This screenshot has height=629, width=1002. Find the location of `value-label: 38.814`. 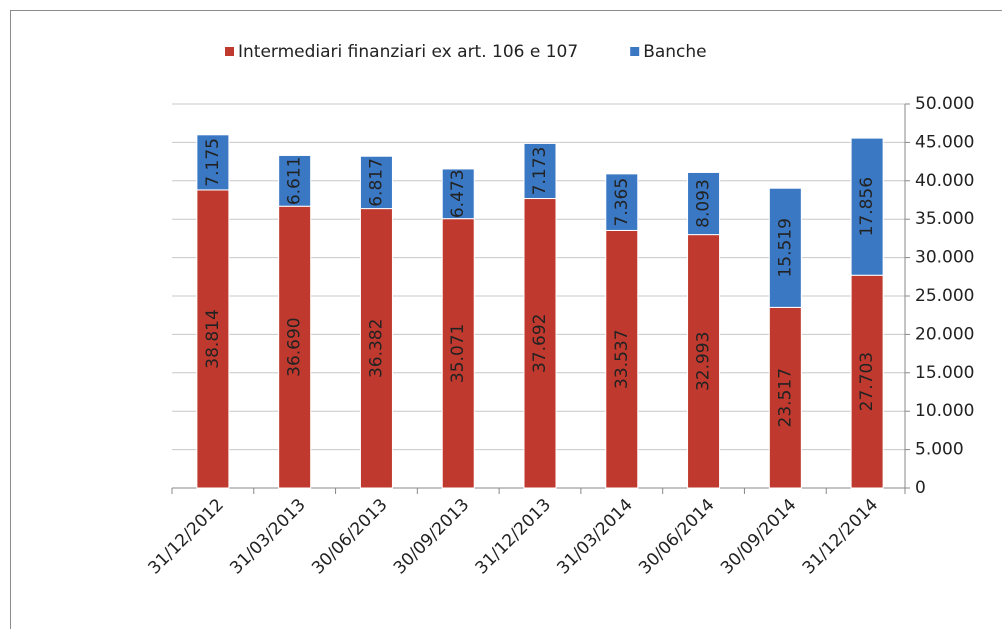

value-label: 38.814 is located at coordinates (213, 338).